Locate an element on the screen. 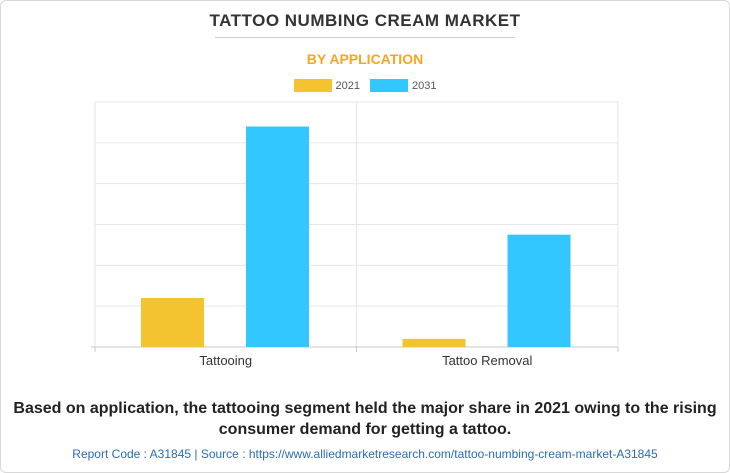 The image size is (730, 473). chart-subtitle: BY APPLICATION is located at coordinates (365, 59).